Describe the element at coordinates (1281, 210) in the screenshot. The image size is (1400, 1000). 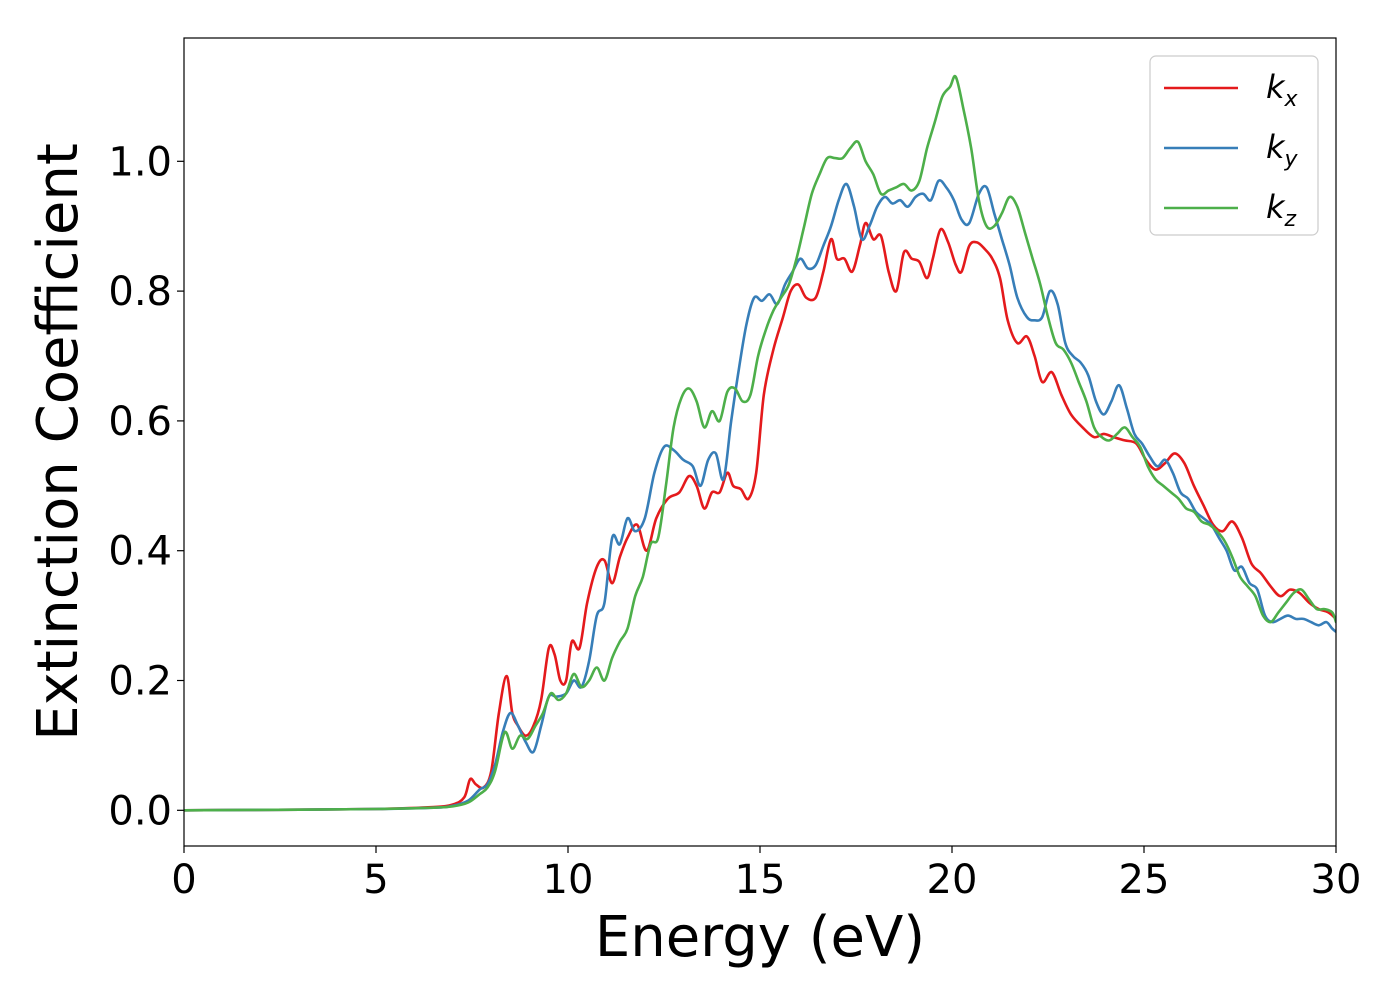
I see `legend-label-z: kz` at that location.